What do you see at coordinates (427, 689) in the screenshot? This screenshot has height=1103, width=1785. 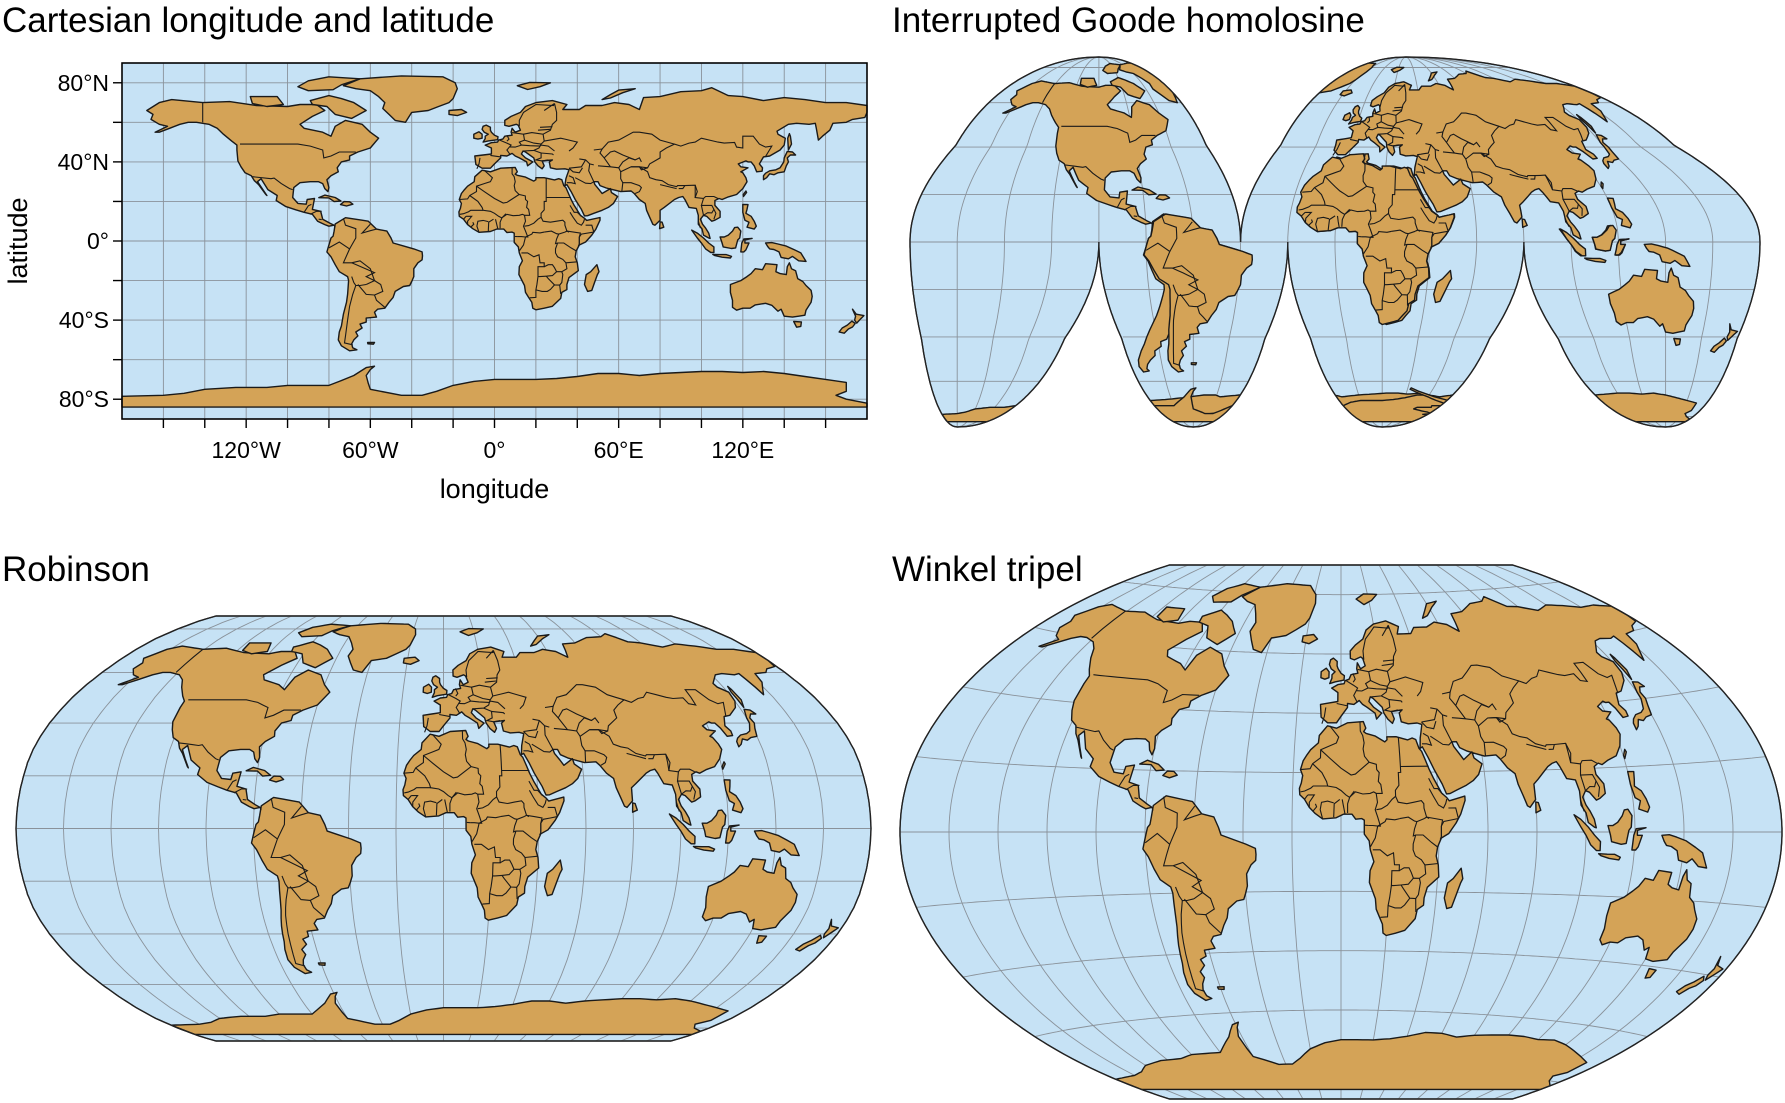 I see `landmass-ireland` at bounding box center [427, 689].